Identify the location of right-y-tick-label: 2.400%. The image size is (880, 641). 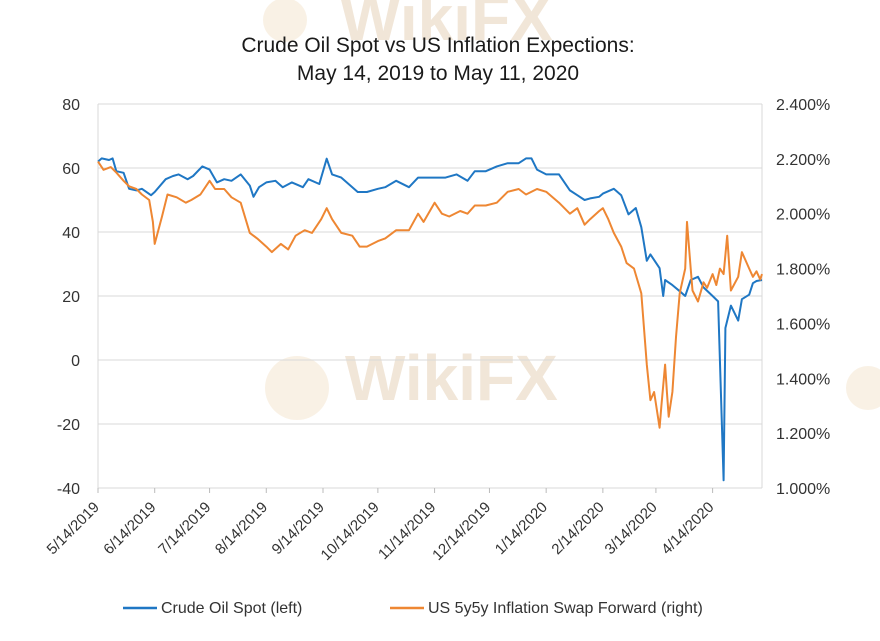
(803, 105).